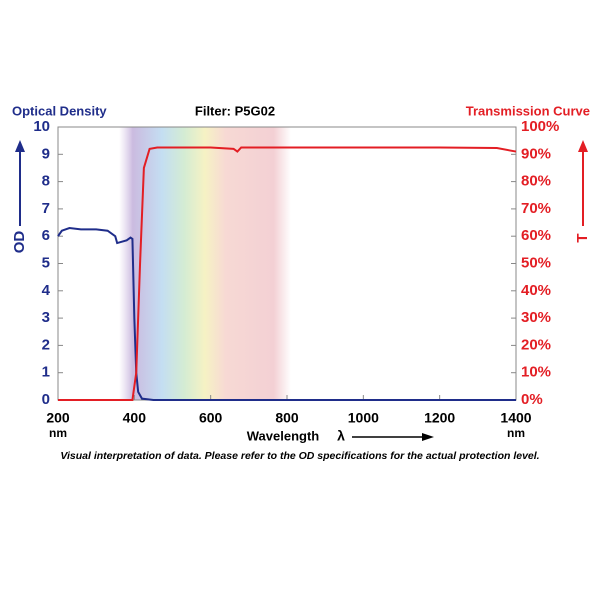 The height and width of the screenshot is (600, 600). Describe the element at coordinates (46, 208) in the screenshot. I see `y-tick-label: 7` at that location.